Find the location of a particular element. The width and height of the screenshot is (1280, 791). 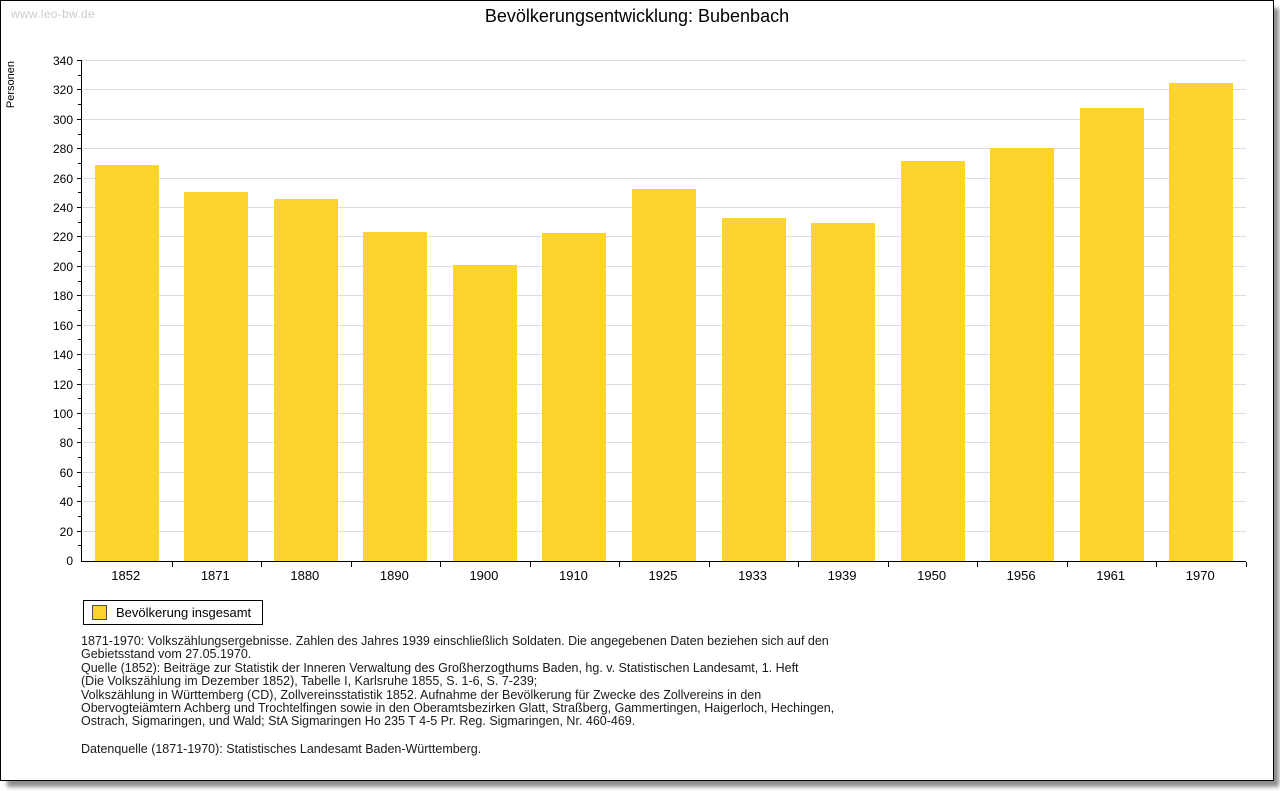

bar-1900 is located at coordinates (484, 413).